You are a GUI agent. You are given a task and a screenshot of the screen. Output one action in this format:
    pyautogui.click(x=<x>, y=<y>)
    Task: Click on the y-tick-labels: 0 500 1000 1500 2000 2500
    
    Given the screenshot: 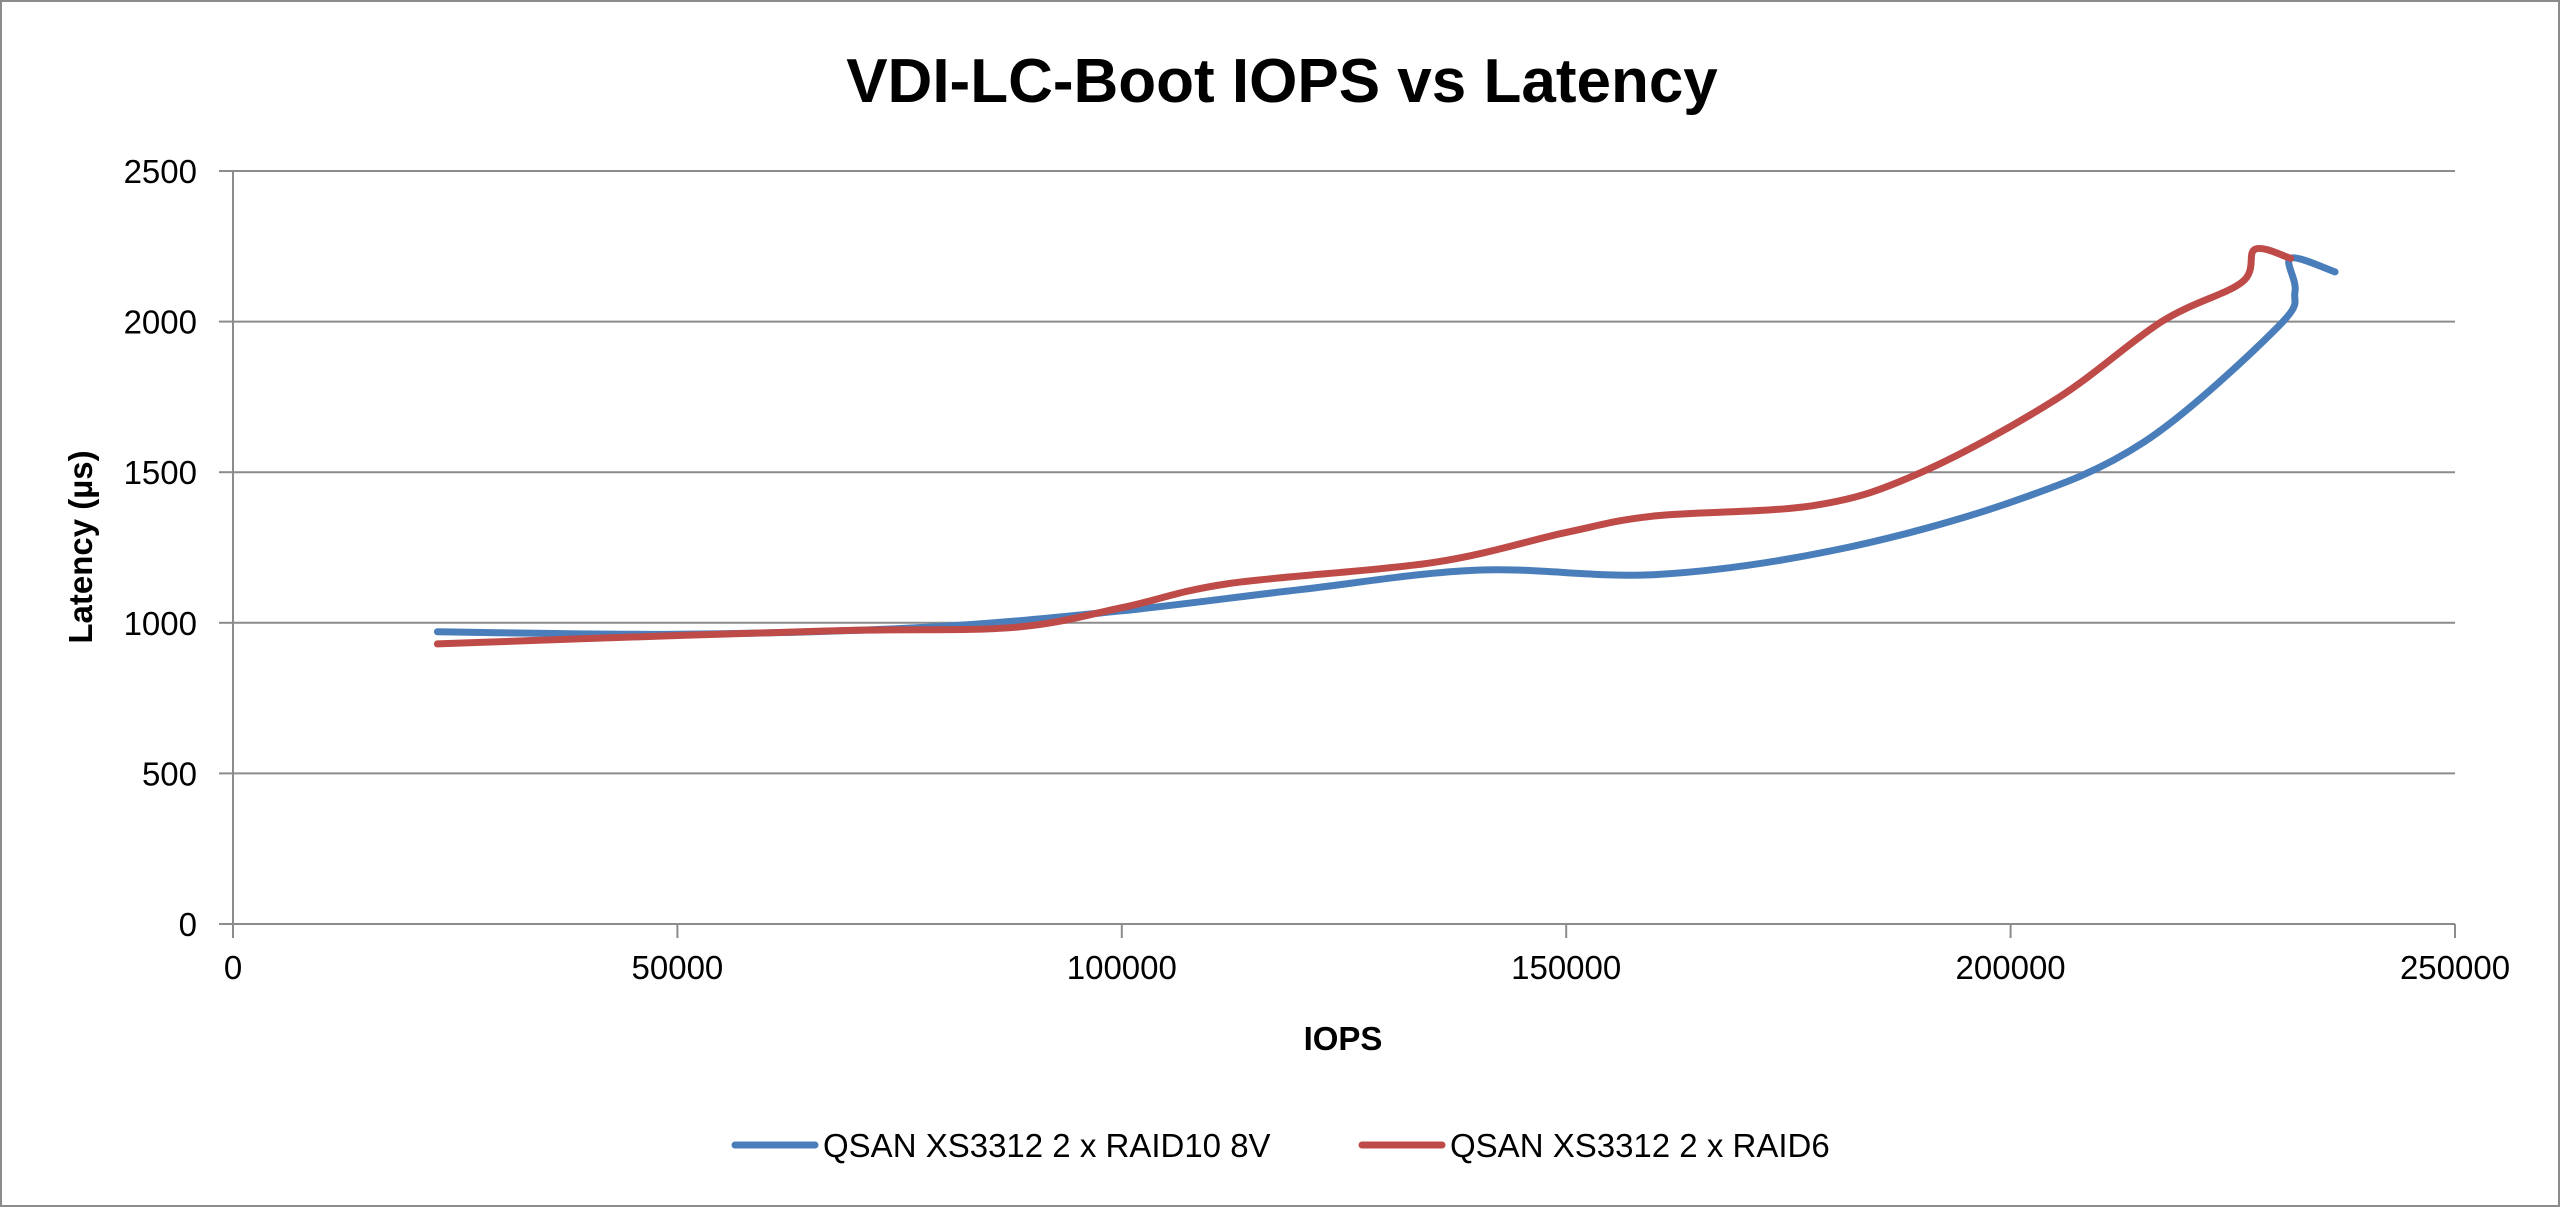 What is the action you would take?
    pyautogui.click(x=160, y=548)
    